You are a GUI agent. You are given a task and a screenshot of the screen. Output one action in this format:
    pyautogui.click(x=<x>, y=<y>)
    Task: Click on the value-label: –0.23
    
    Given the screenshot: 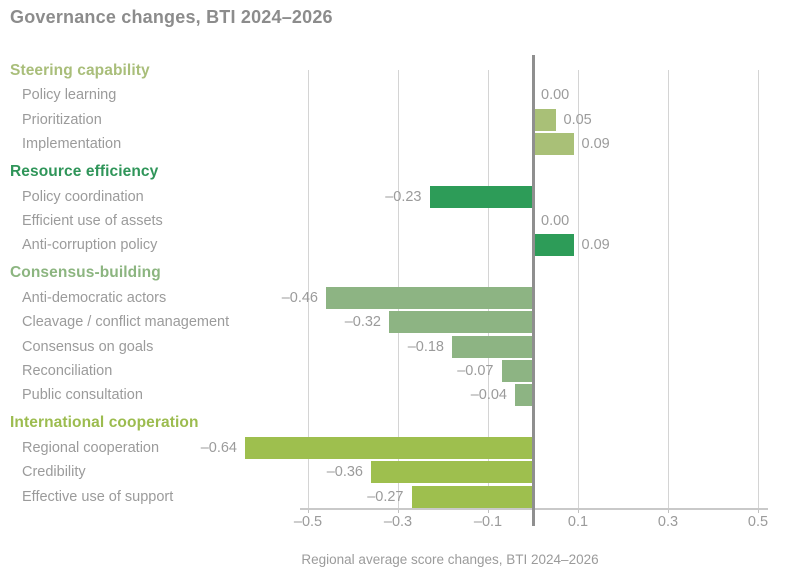 What is the action you would take?
    pyautogui.click(x=403, y=196)
    